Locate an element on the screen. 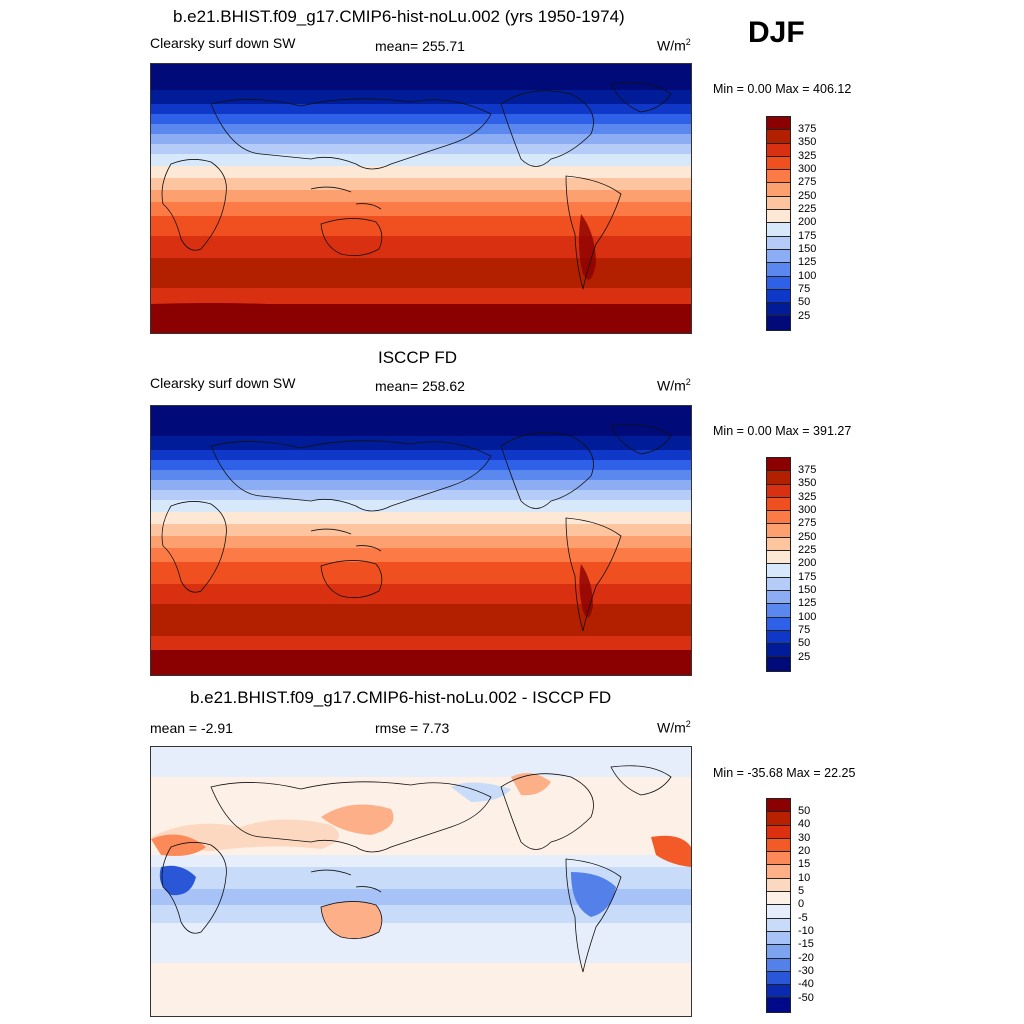 The image size is (1024, 1024). panel2-title: ISCCP FD is located at coordinates (418, 357).